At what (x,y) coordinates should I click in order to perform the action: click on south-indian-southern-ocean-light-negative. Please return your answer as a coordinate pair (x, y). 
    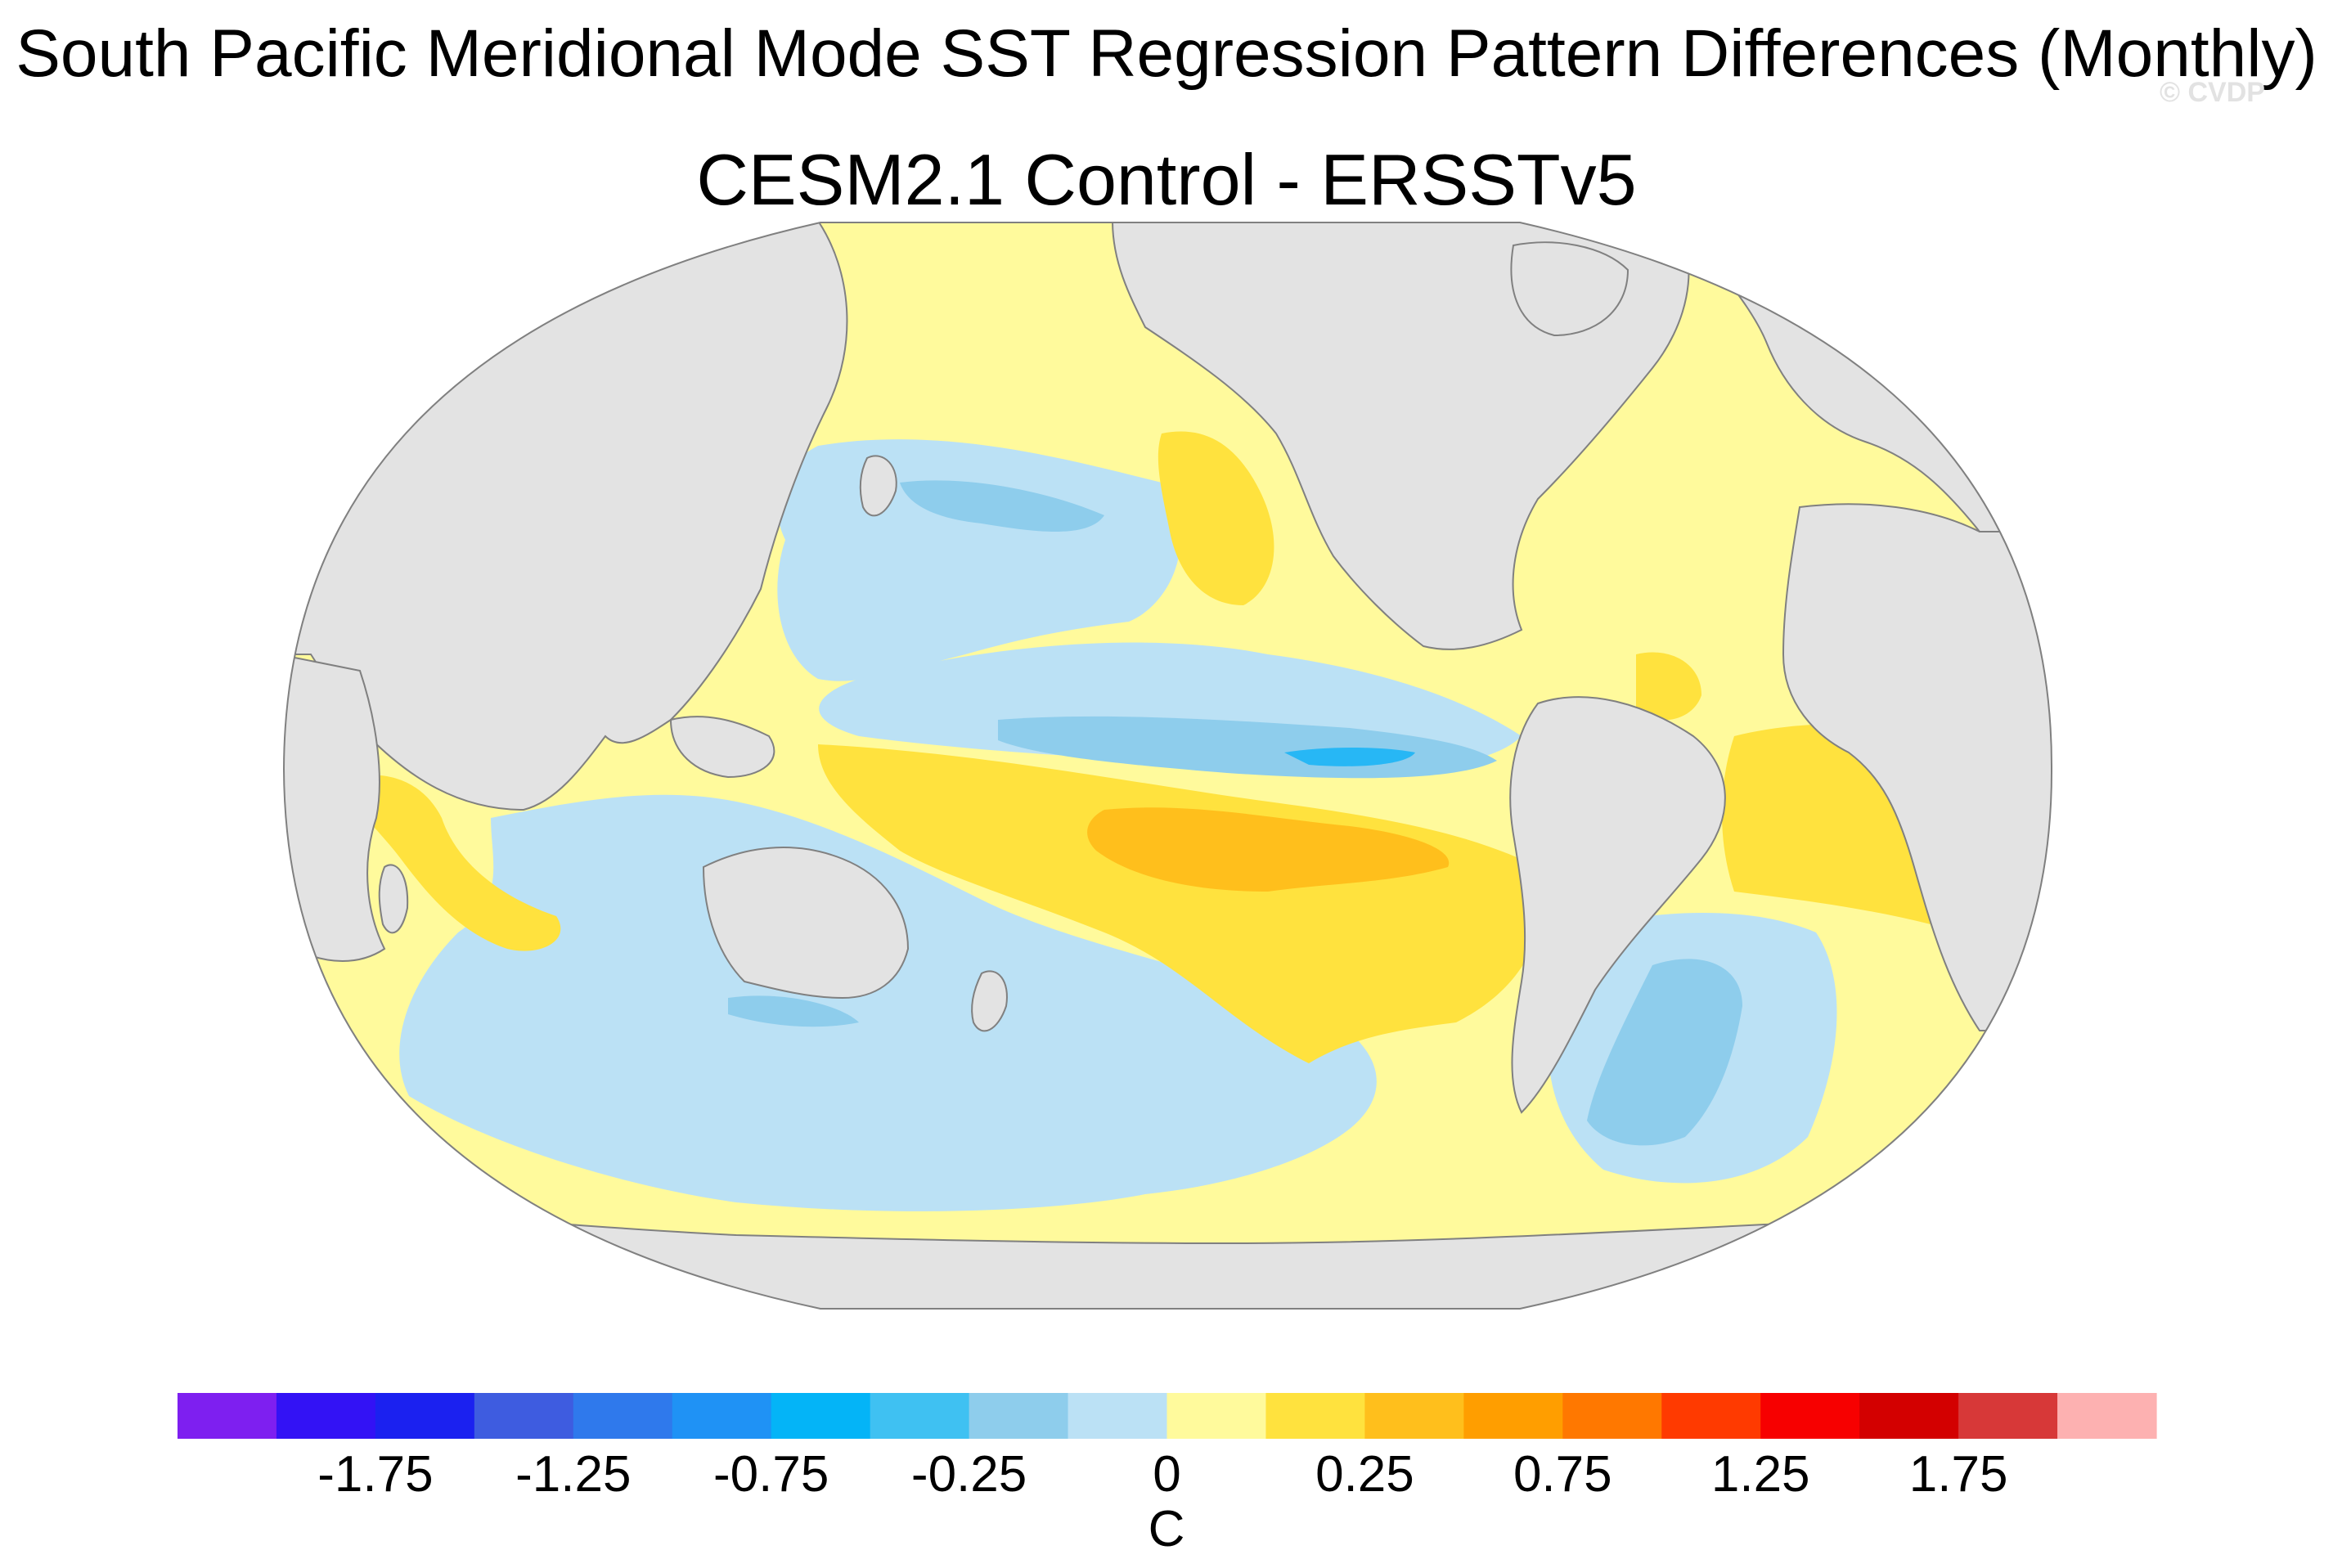
    Looking at the image, I should click on (888, 1002).